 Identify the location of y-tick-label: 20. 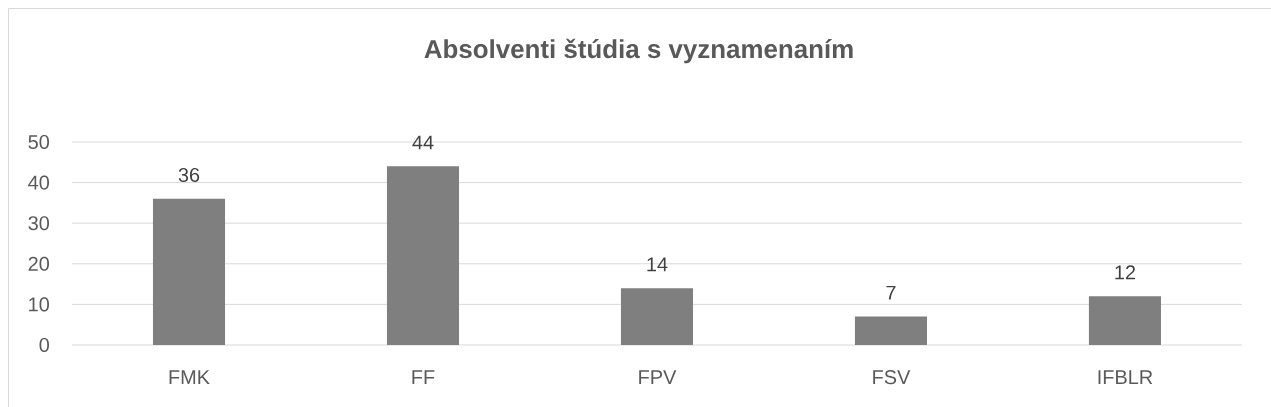
(39, 263).